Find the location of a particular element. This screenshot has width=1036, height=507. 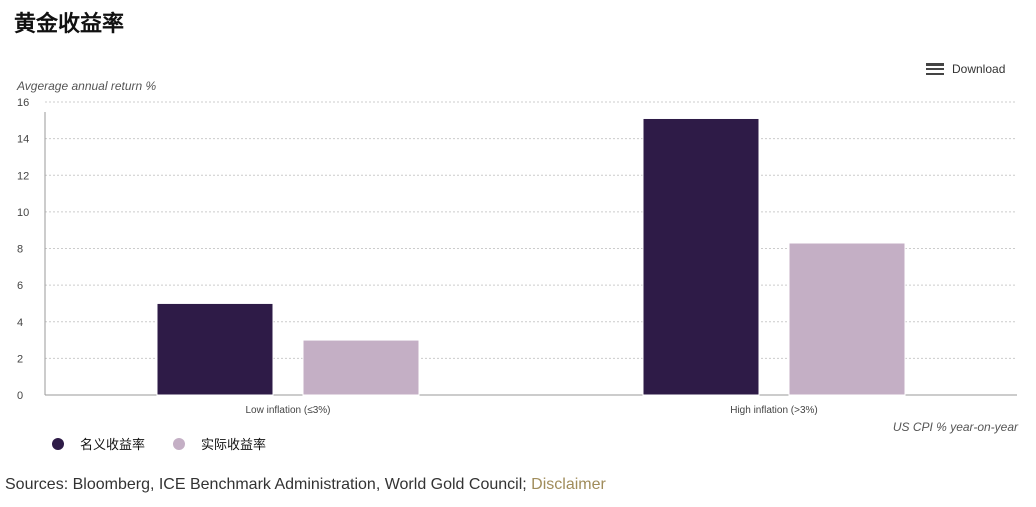

y-tick-label: 8 is located at coordinates (20, 250).